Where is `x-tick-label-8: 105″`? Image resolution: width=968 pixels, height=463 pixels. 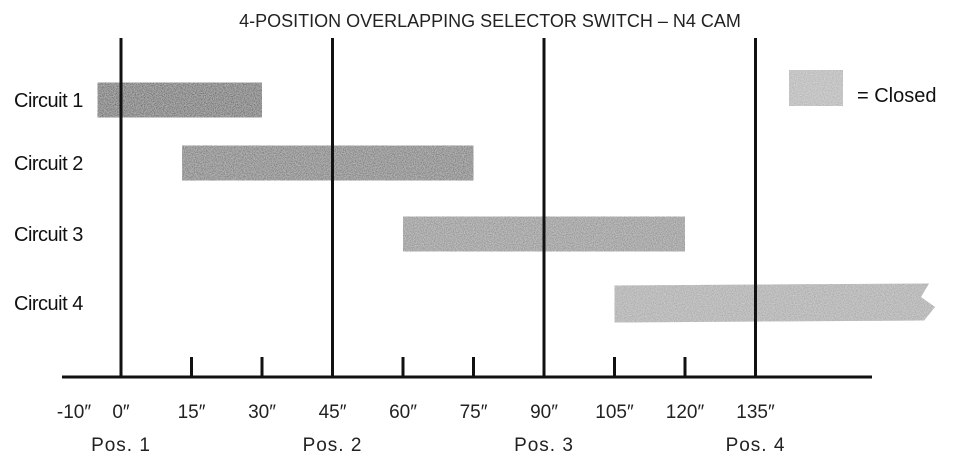 x-tick-label-8: 105″ is located at coordinates (614, 412).